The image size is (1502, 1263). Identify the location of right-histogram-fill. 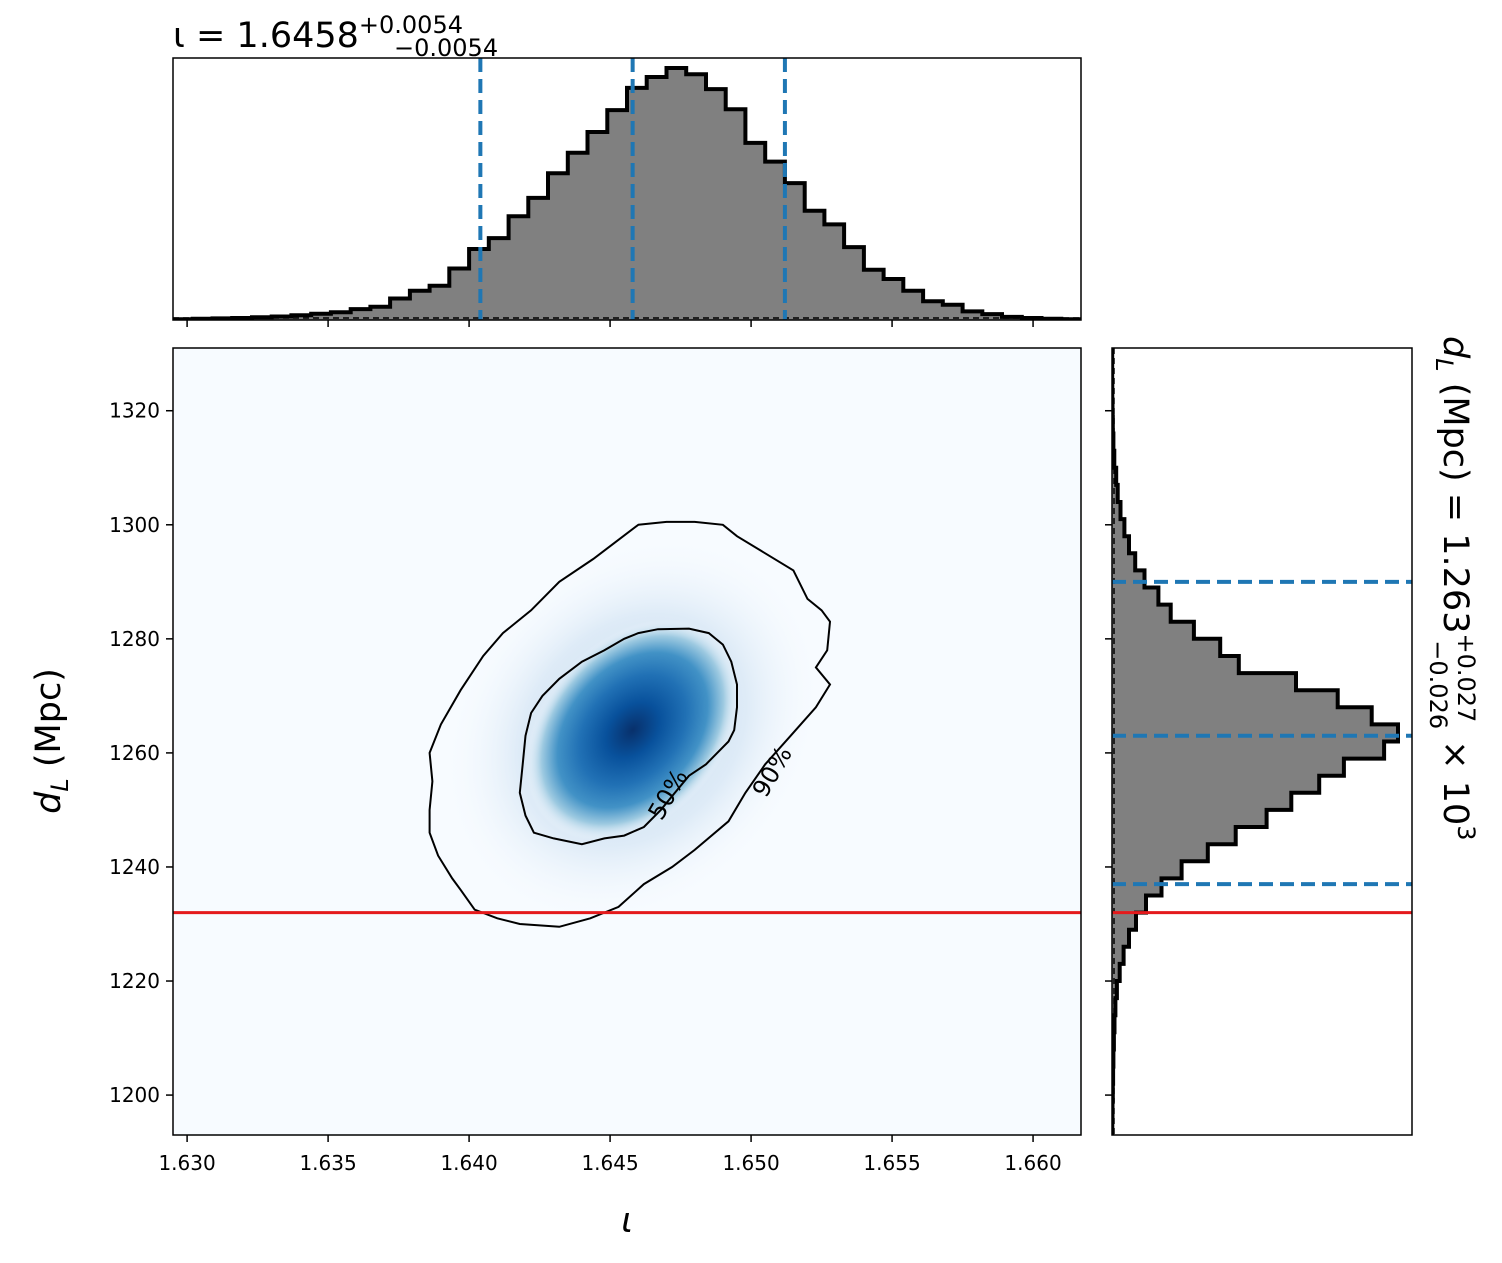
(1255, 741).